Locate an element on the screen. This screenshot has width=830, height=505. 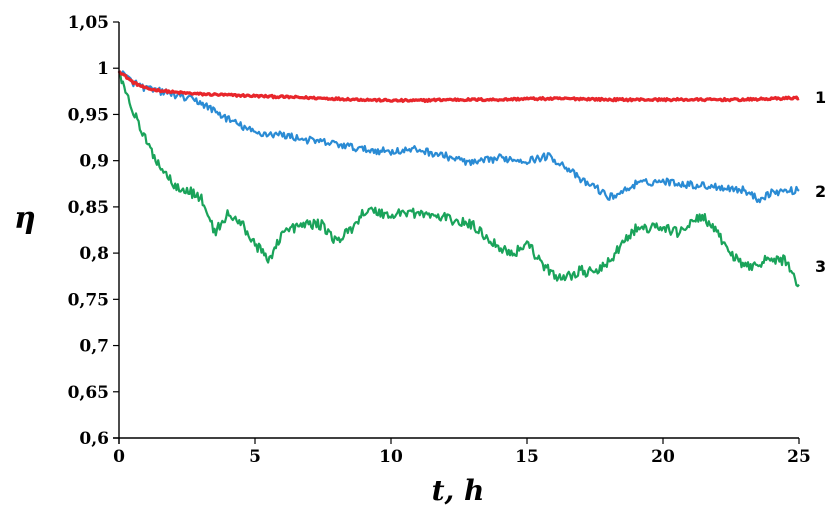
y-tick-label: 1 is located at coordinates (103, 69).